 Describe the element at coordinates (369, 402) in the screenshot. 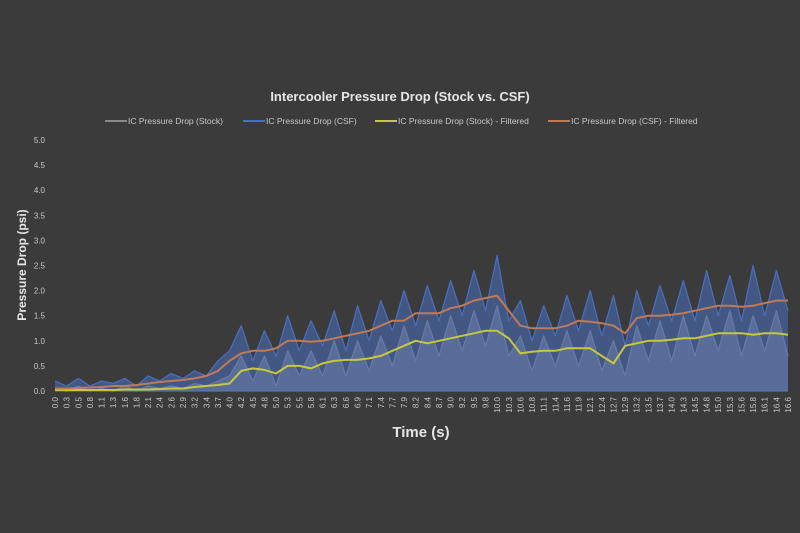

I see `x-tick-label: 7.1` at that location.